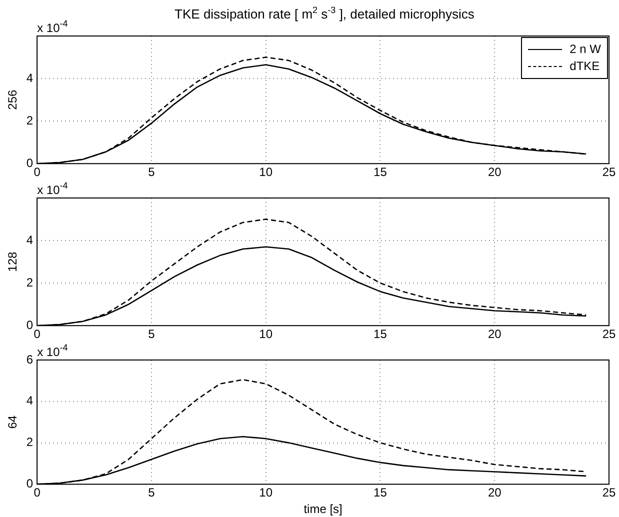 The width and height of the screenshot is (619, 517). What do you see at coordinates (13, 261) in the screenshot?
I see `y-axis-title: 128` at bounding box center [13, 261].